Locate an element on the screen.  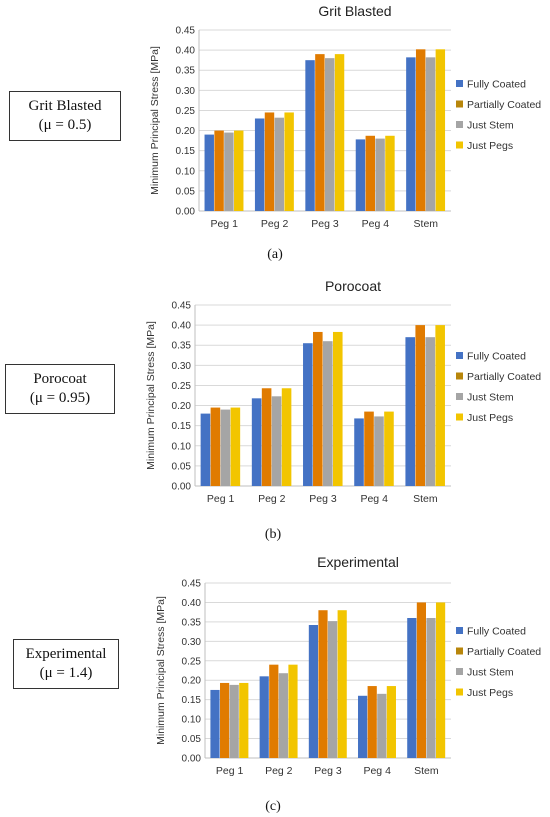
side-label-name: Experimental is located at coordinates (66, 654).